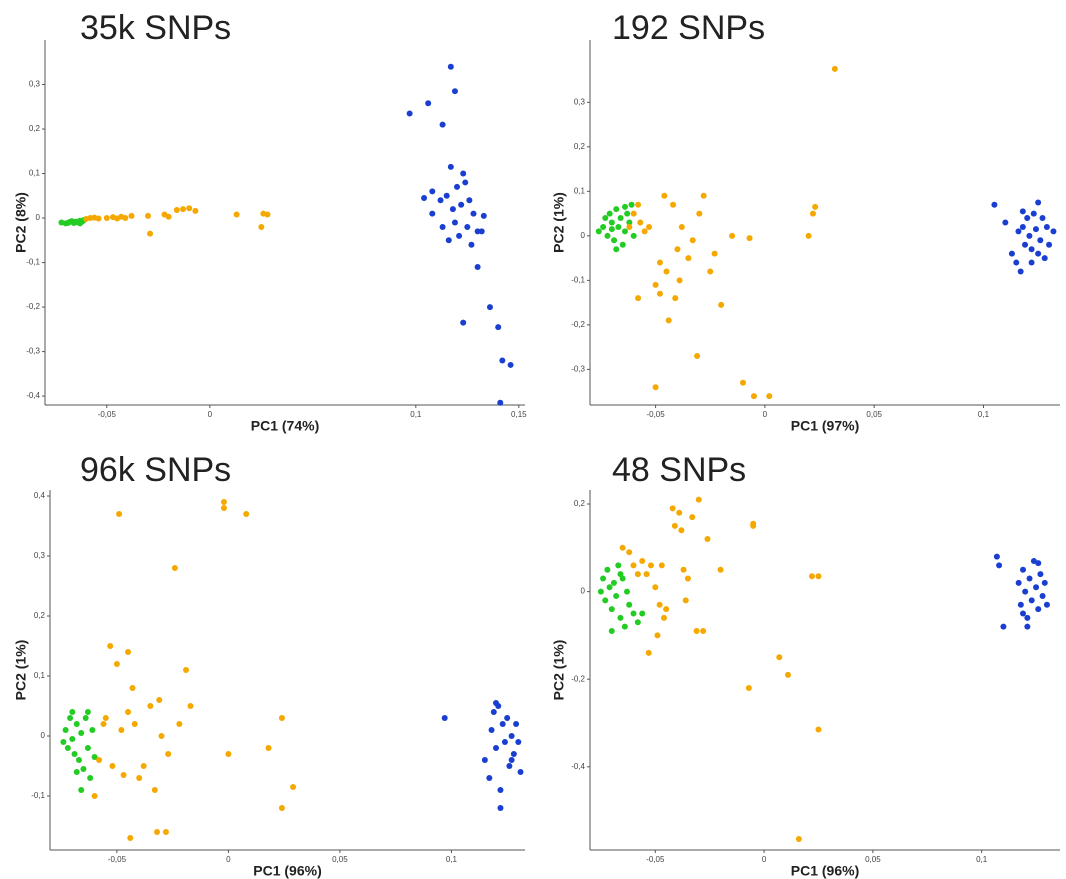  What do you see at coordinates (825, 871) in the screenshot?
I see `x-axis-label: PC1 (96%)` at bounding box center [825, 871].